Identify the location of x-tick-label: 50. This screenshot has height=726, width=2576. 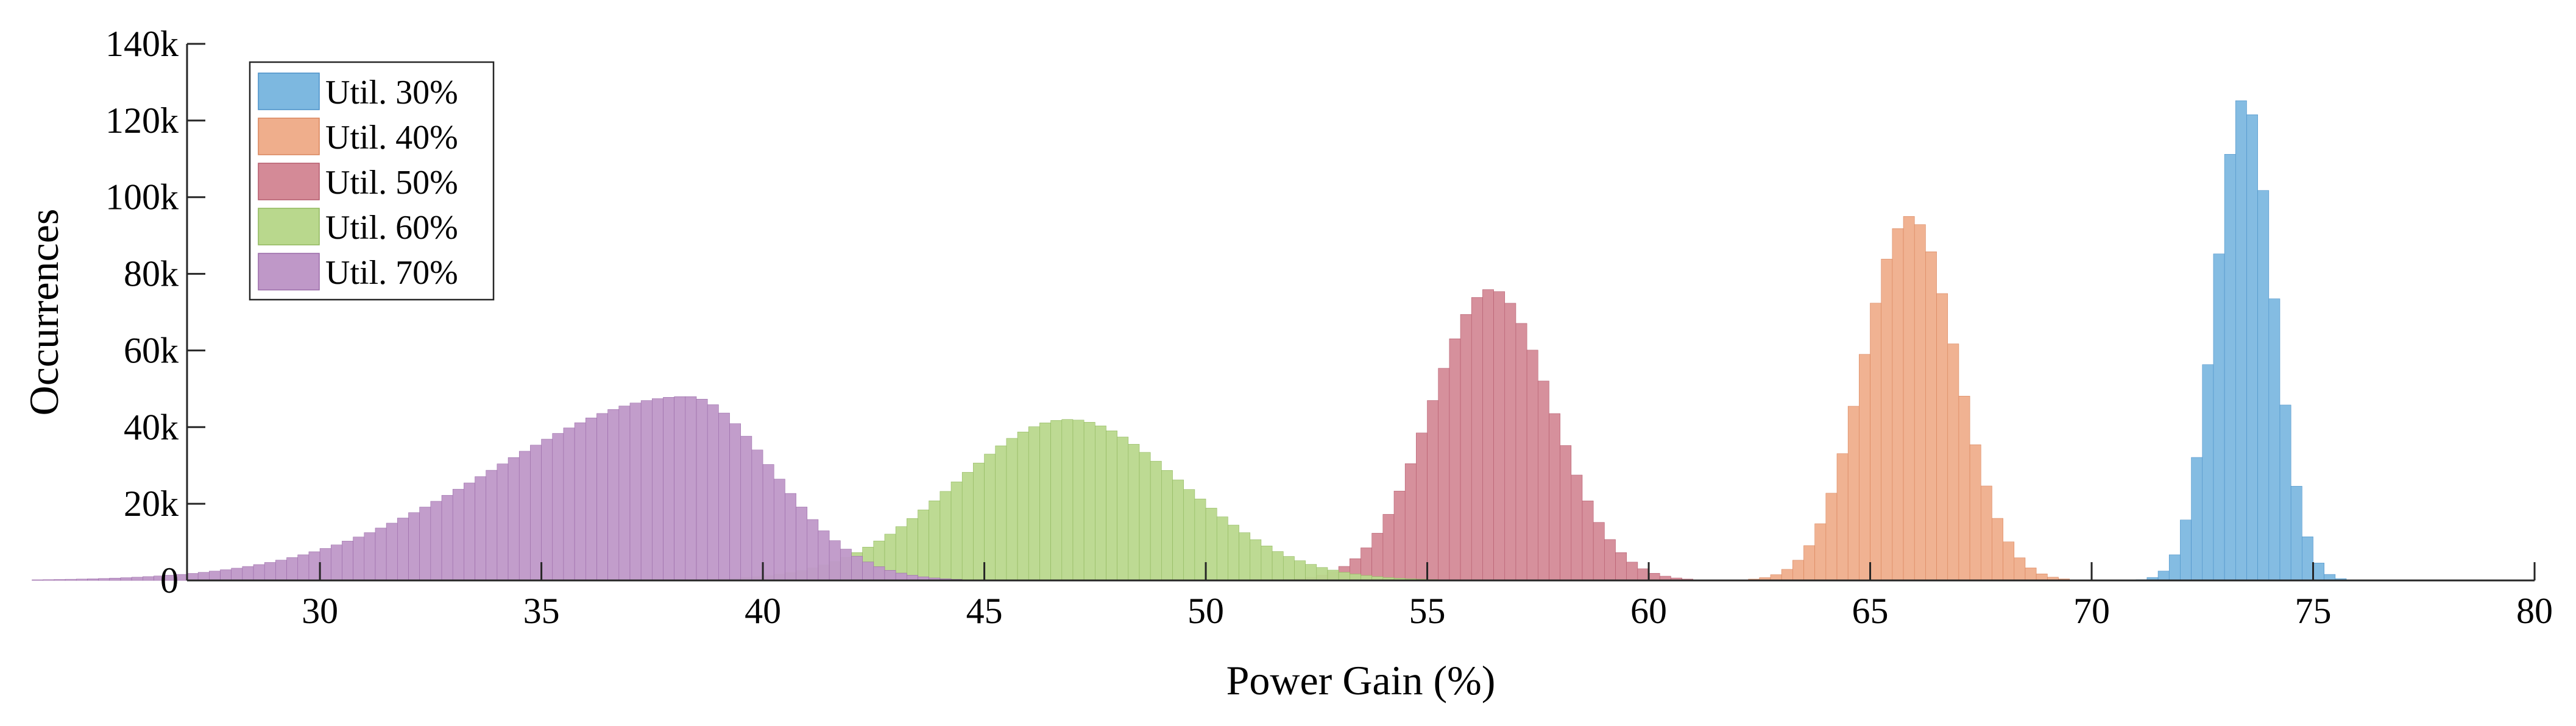
(1205, 611).